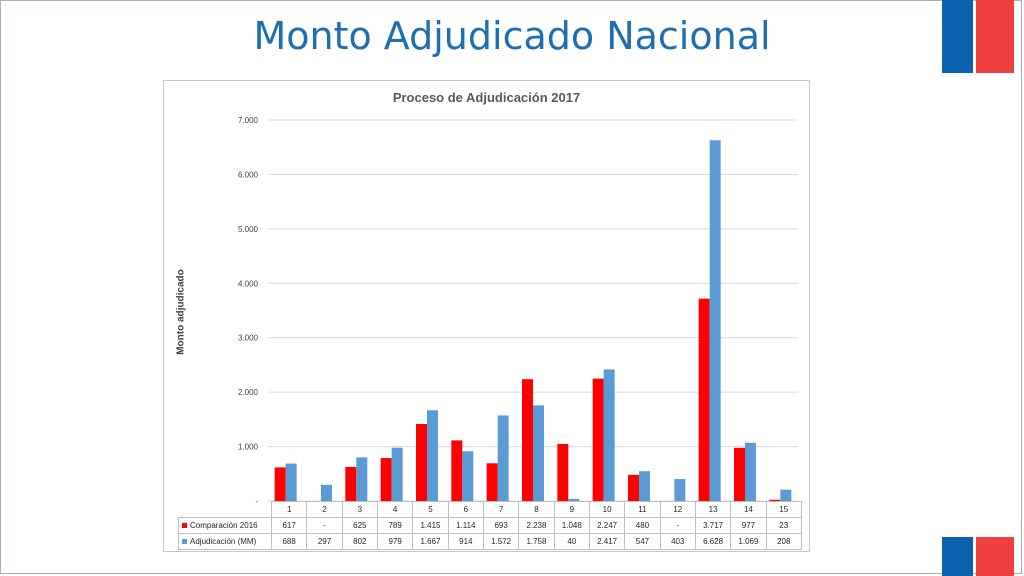 This screenshot has width=1024, height=576. I want to click on y-tick-label: 3.000, so click(248, 338).